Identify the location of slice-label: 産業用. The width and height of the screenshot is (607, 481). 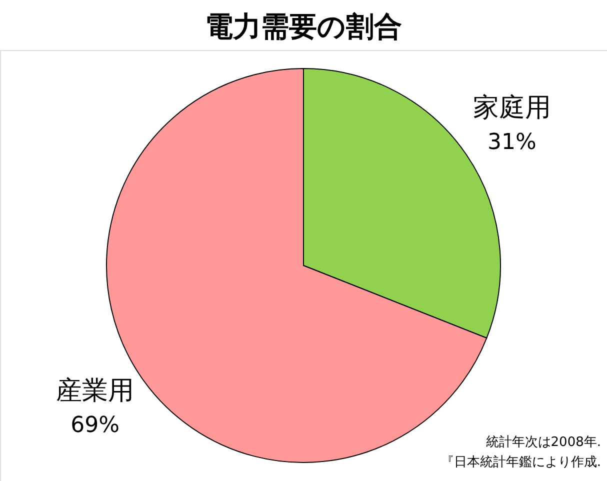
(95, 391).